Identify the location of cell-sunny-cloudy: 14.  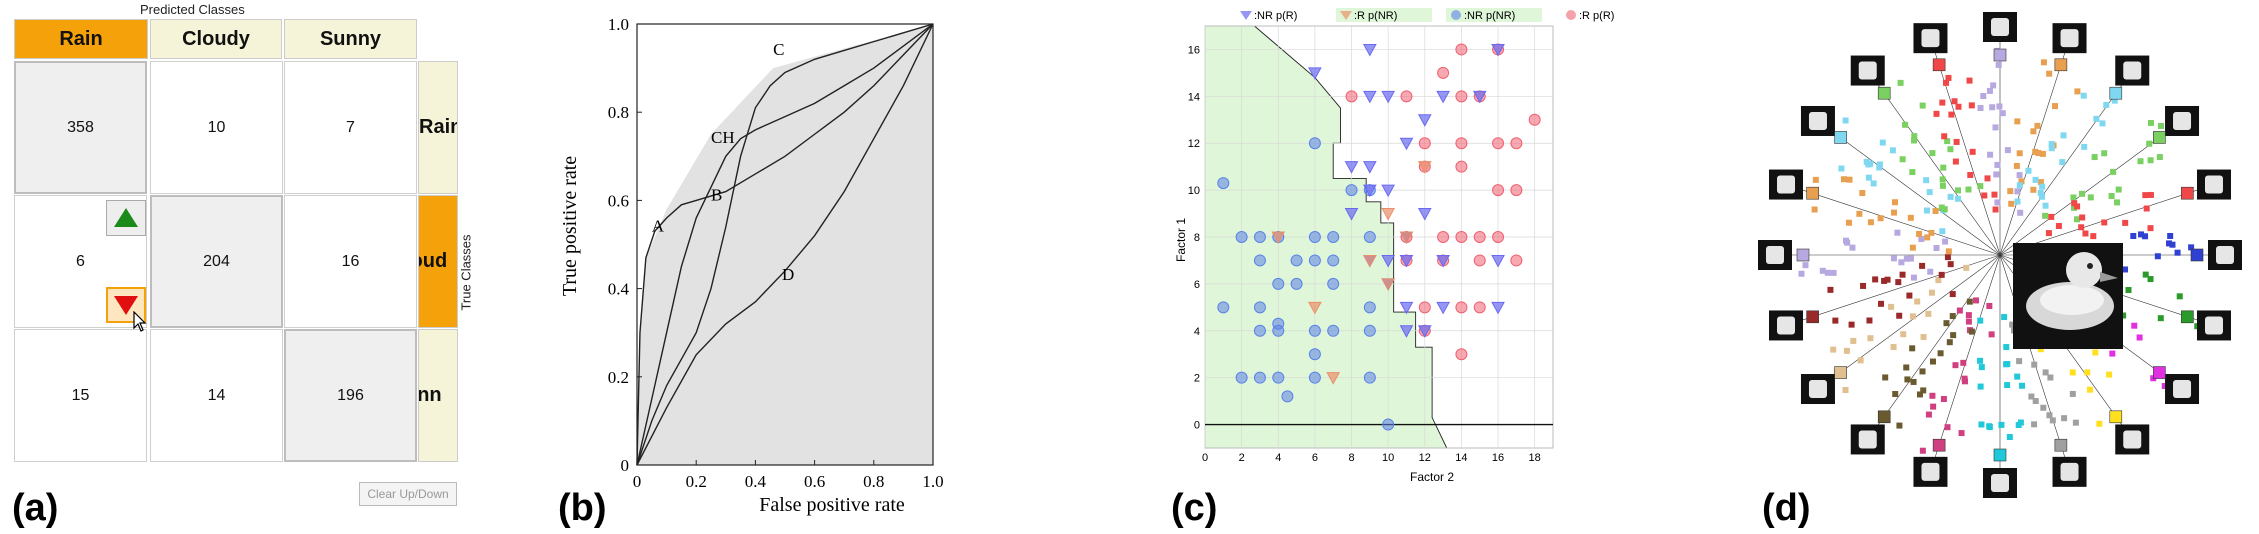
(216, 395).